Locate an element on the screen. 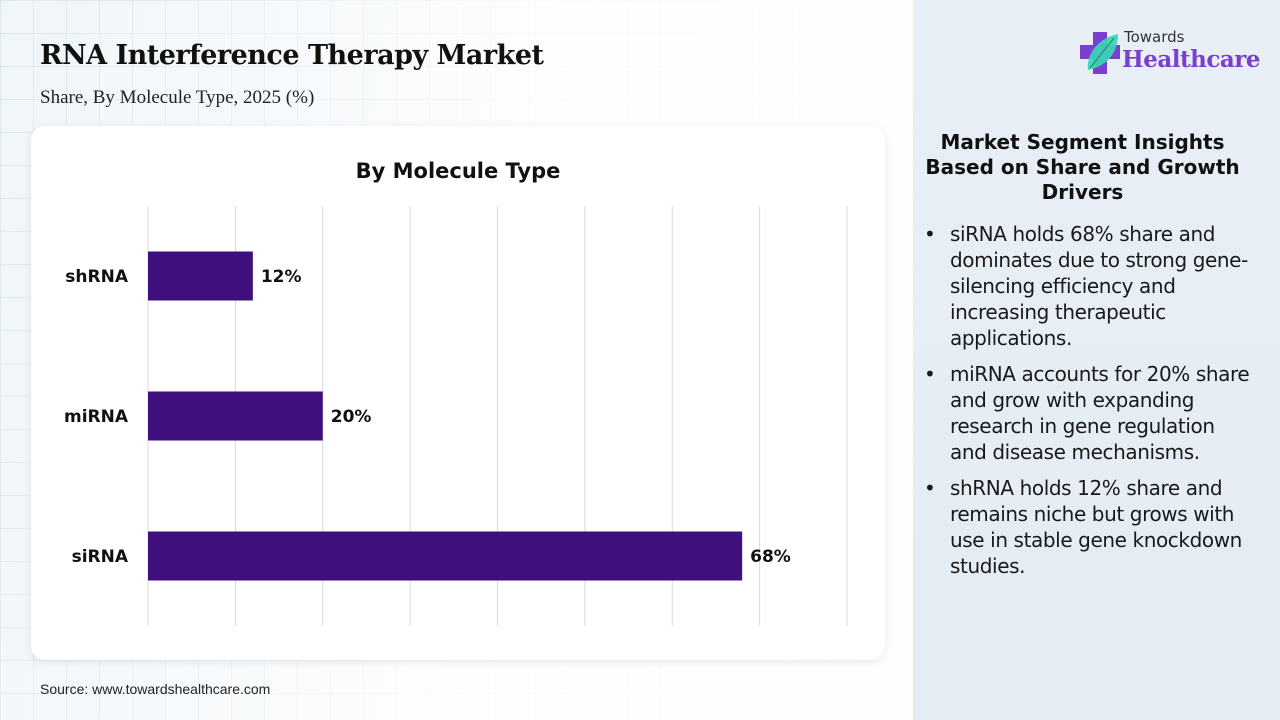 This screenshot has height=720, width=1280. data-label: 20% is located at coordinates (351, 417).